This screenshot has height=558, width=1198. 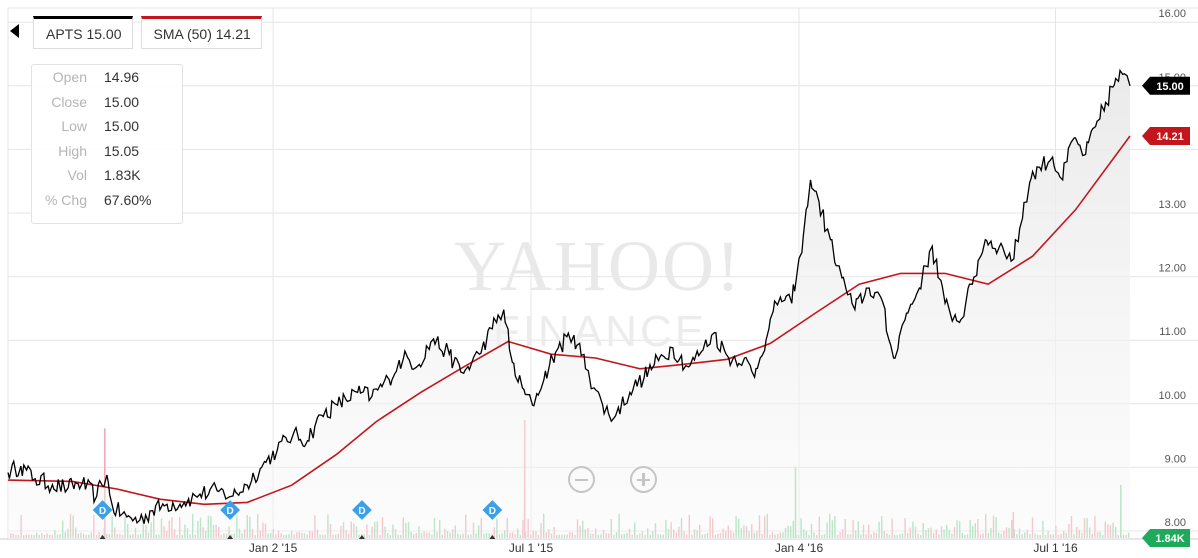 What do you see at coordinates (643, 479) in the screenshot?
I see `zoom-in-icon` at bounding box center [643, 479].